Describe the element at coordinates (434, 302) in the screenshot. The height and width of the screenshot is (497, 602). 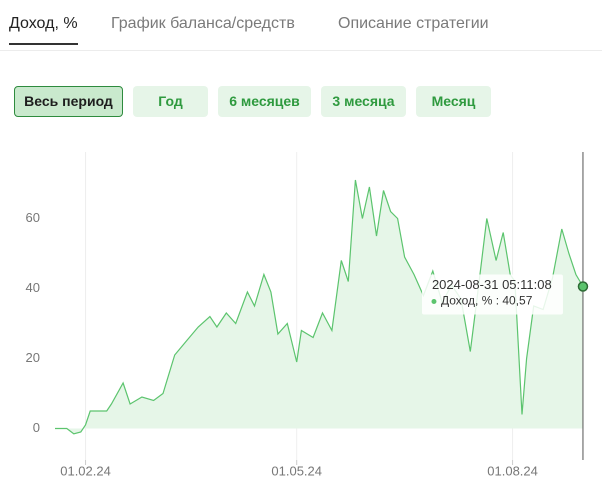
I see `tooltip-dot` at that location.